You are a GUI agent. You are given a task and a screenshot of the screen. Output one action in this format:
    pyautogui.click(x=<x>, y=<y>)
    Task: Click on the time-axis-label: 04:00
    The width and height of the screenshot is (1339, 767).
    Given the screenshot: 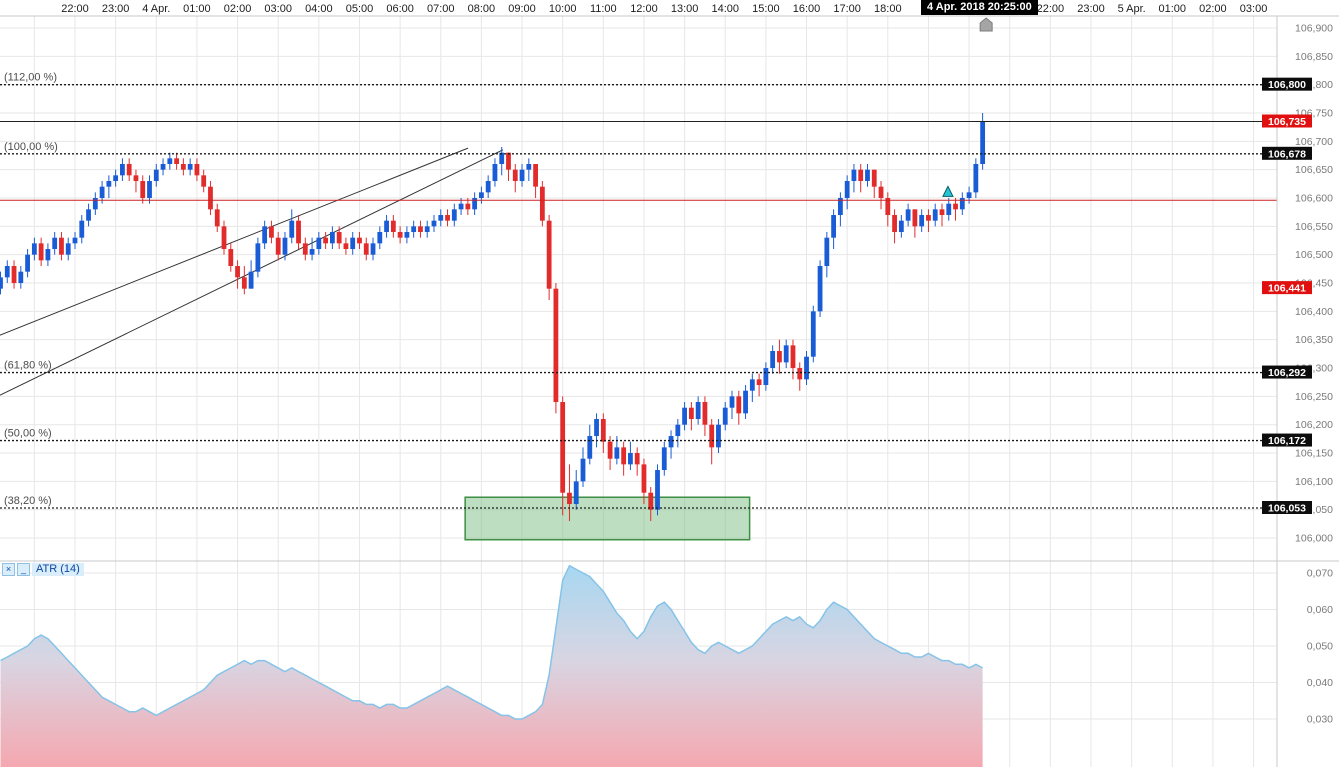 What is the action you would take?
    pyautogui.click(x=319, y=9)
    